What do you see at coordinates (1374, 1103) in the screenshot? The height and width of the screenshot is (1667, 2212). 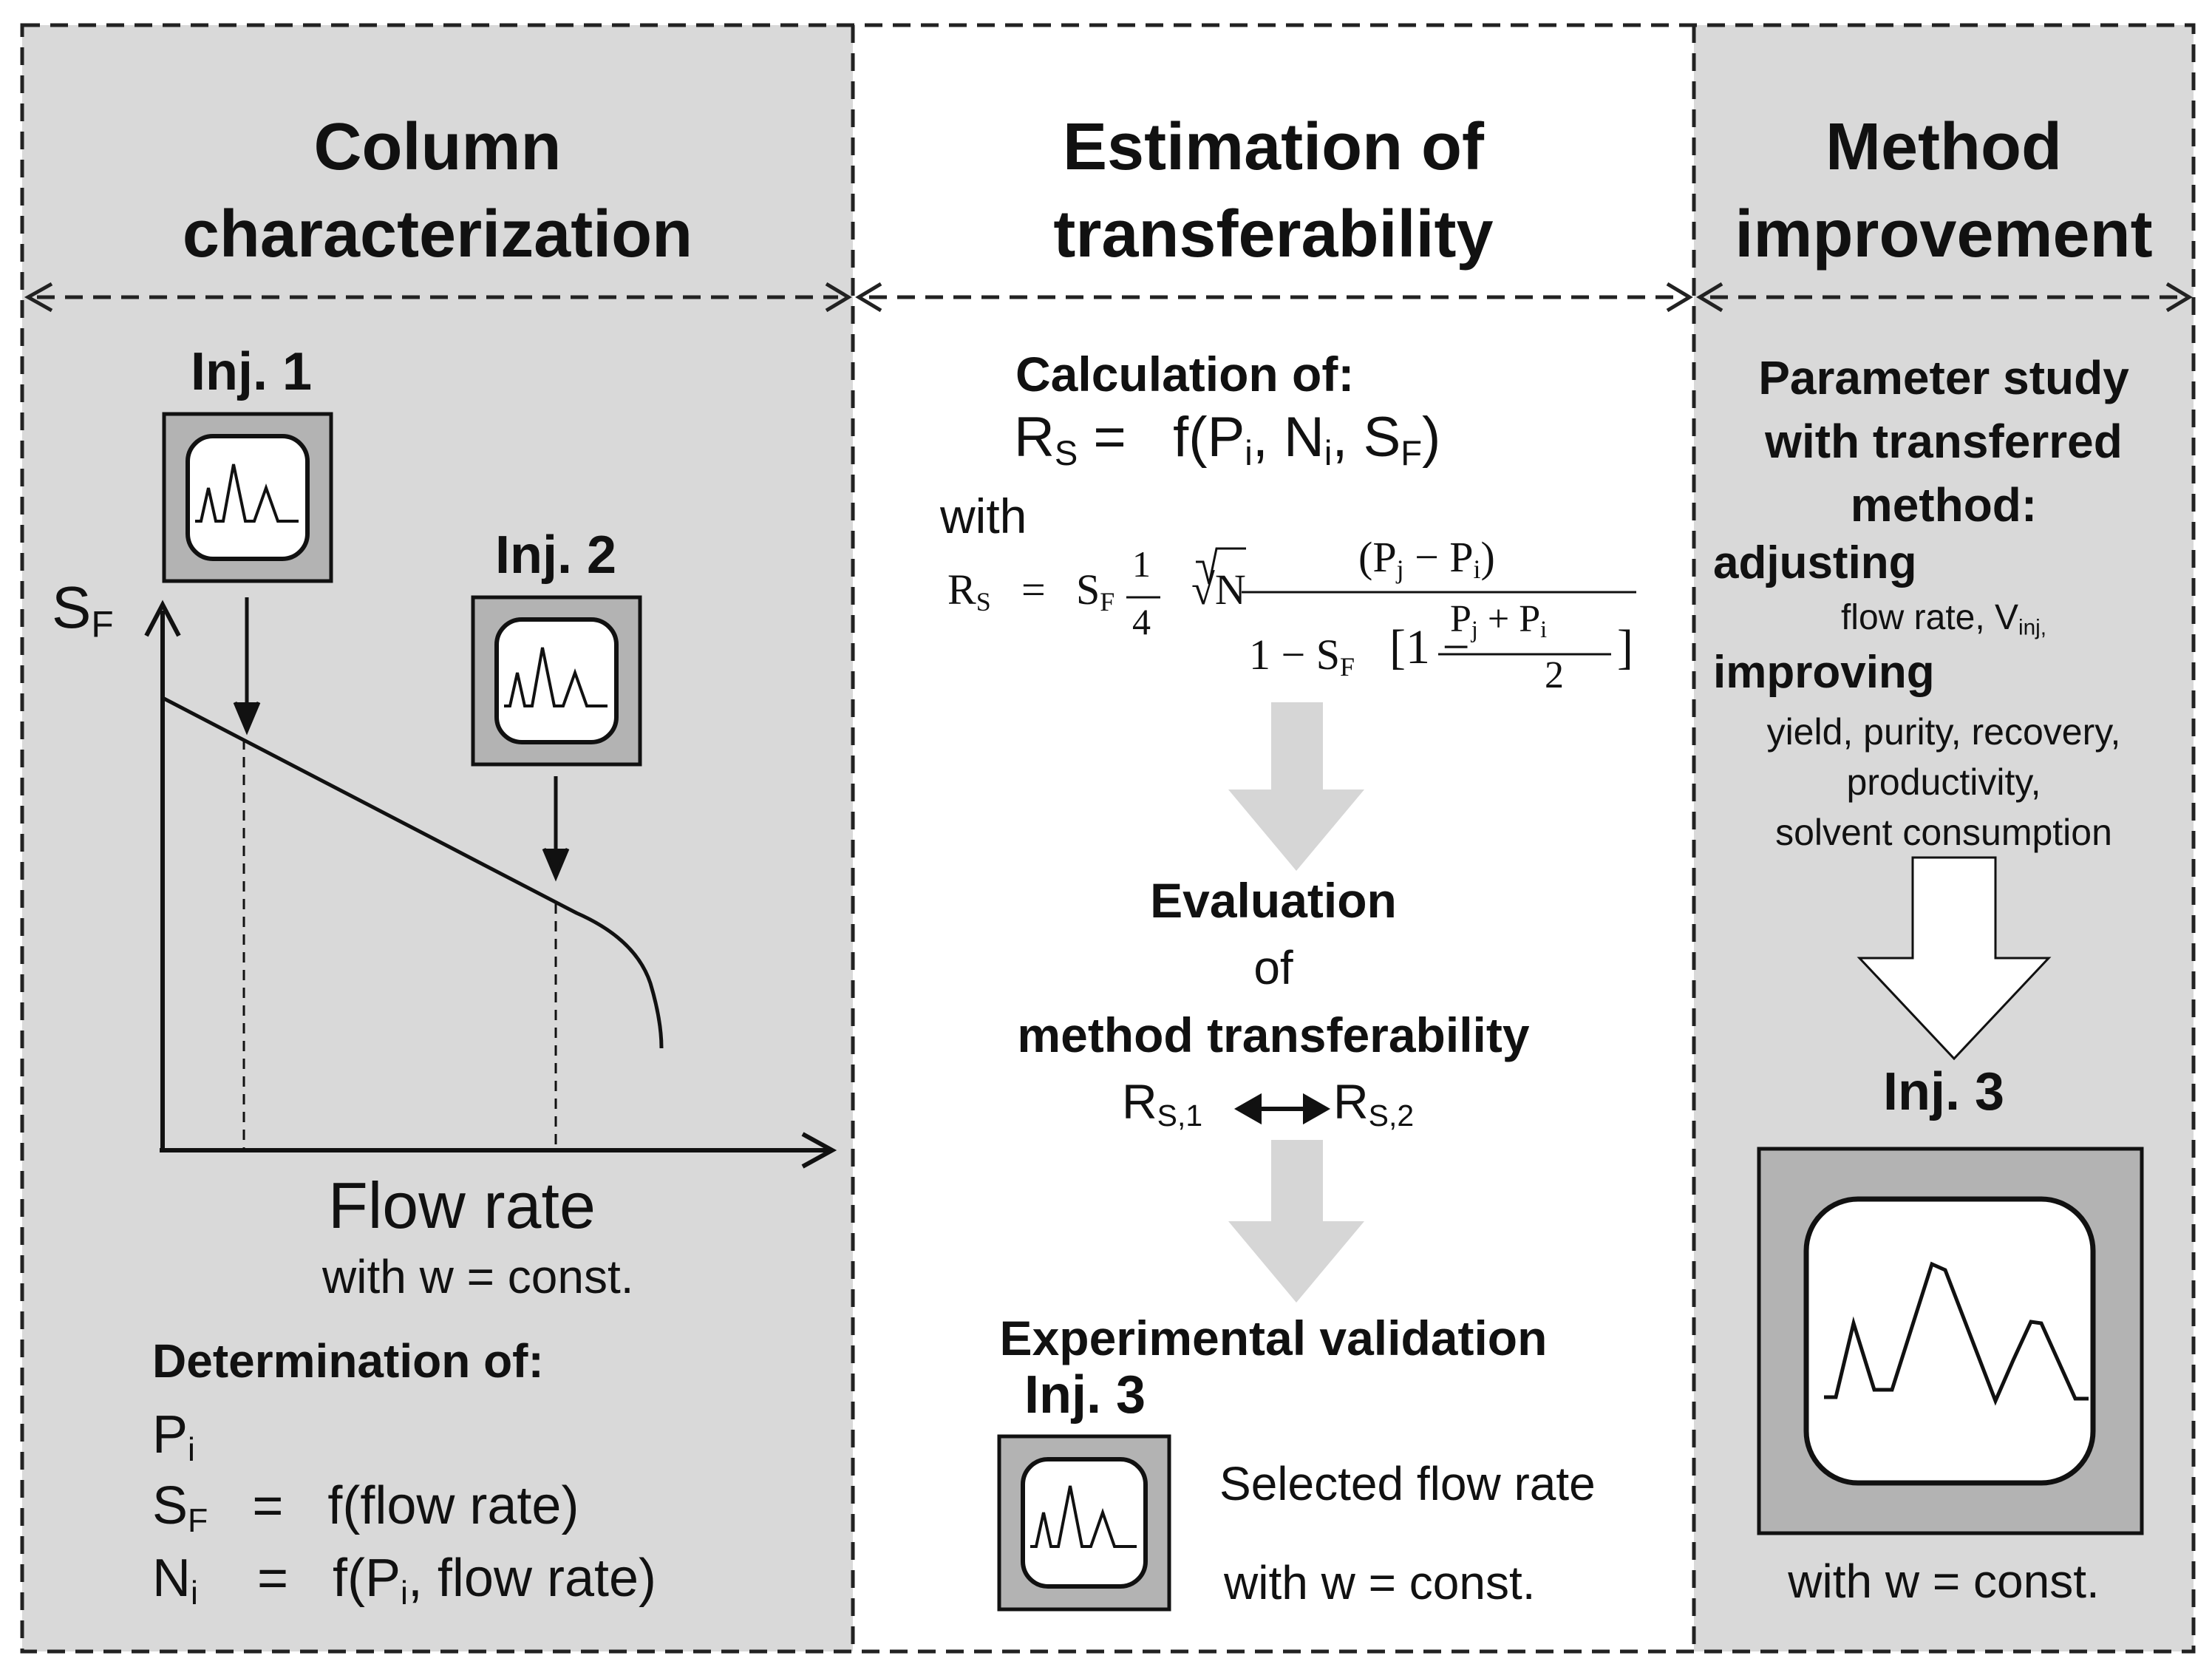 I see `rs2-label: RS,2` at bounding box center [1374, 1103].